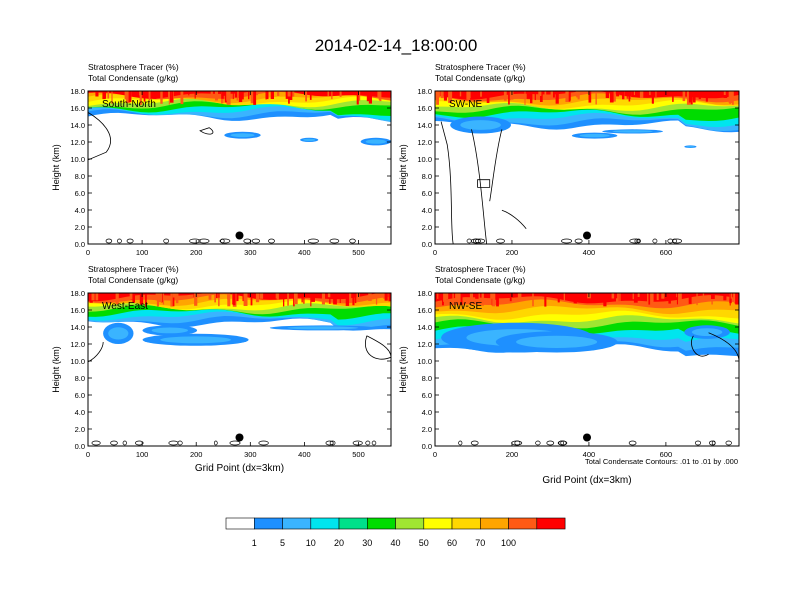  I want to click on y-tick-label: 16.0, so click(77, 108).